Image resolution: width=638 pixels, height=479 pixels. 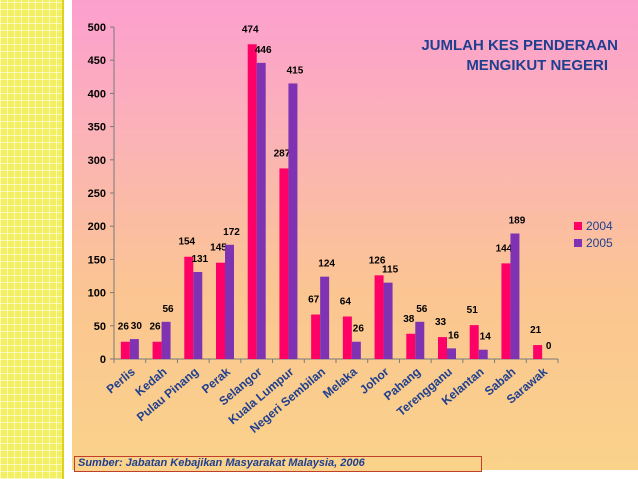 I want to click on bar-2005-pulau-pinang, so click(x=198, y=315).